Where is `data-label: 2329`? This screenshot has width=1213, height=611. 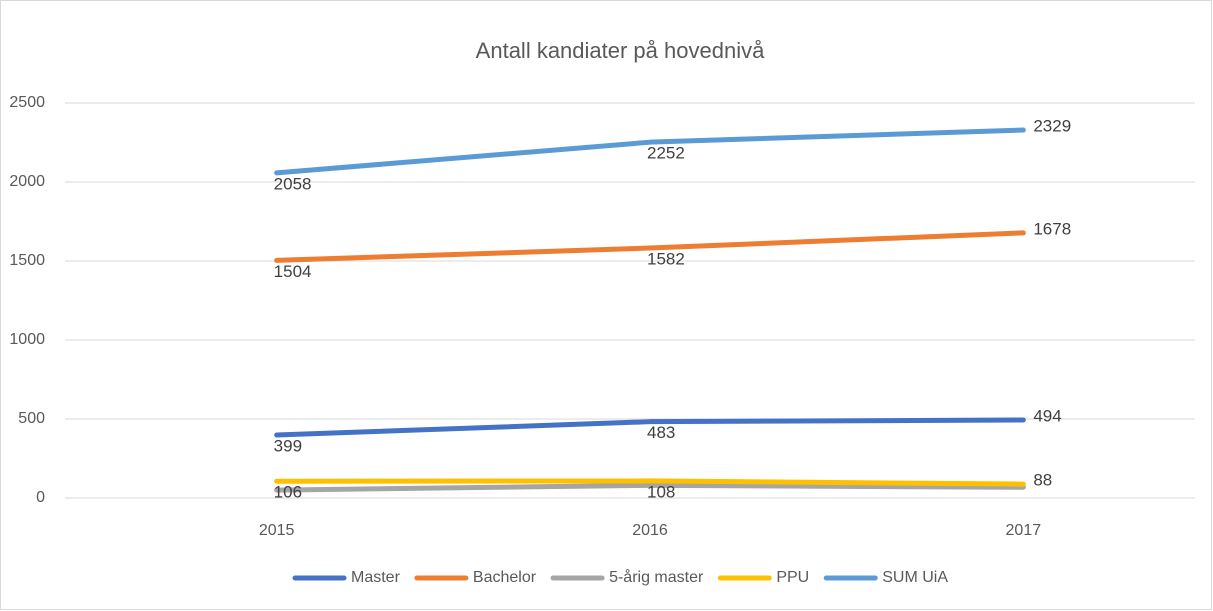
data-label: 2329 is located at coordinates (1052, 126).